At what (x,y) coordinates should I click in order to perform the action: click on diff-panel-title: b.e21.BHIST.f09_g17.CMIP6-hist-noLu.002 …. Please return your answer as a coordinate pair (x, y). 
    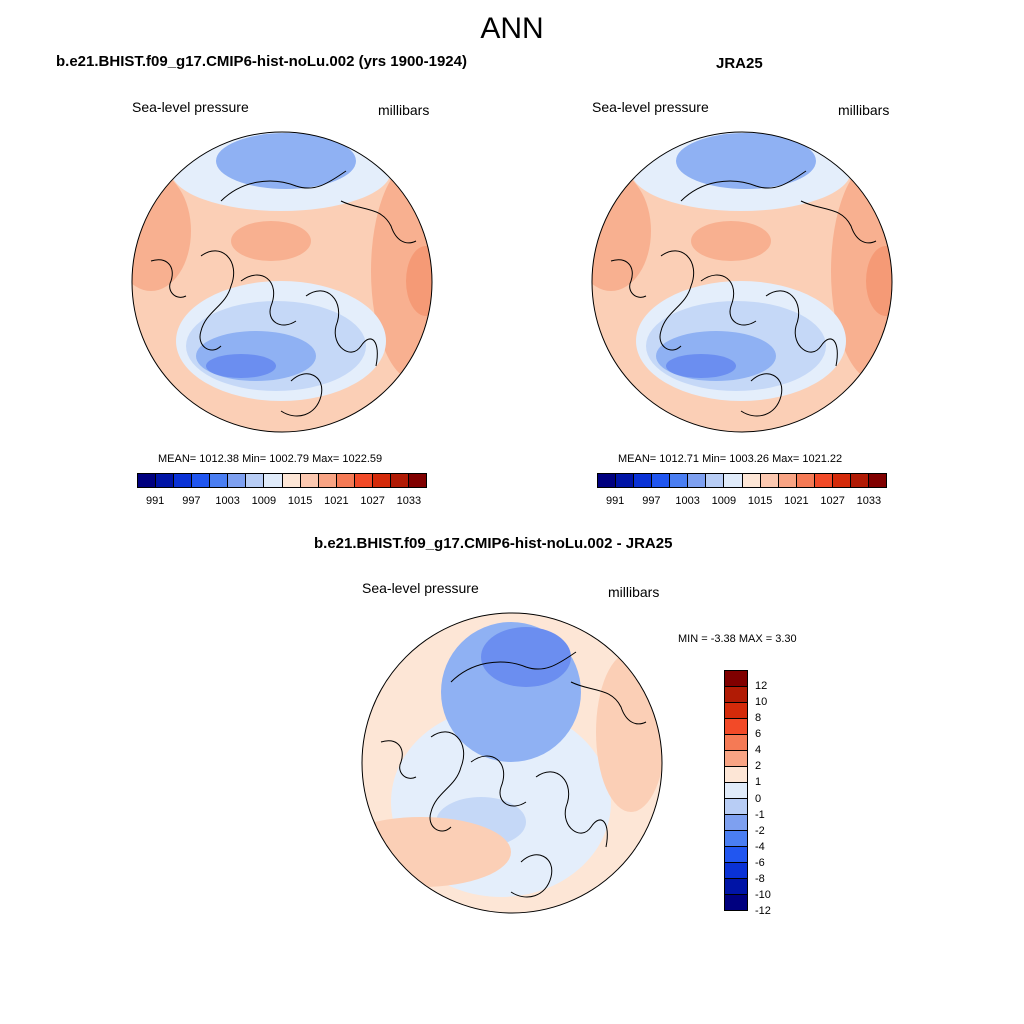
    Looking at the image, I should click on (493, 543).